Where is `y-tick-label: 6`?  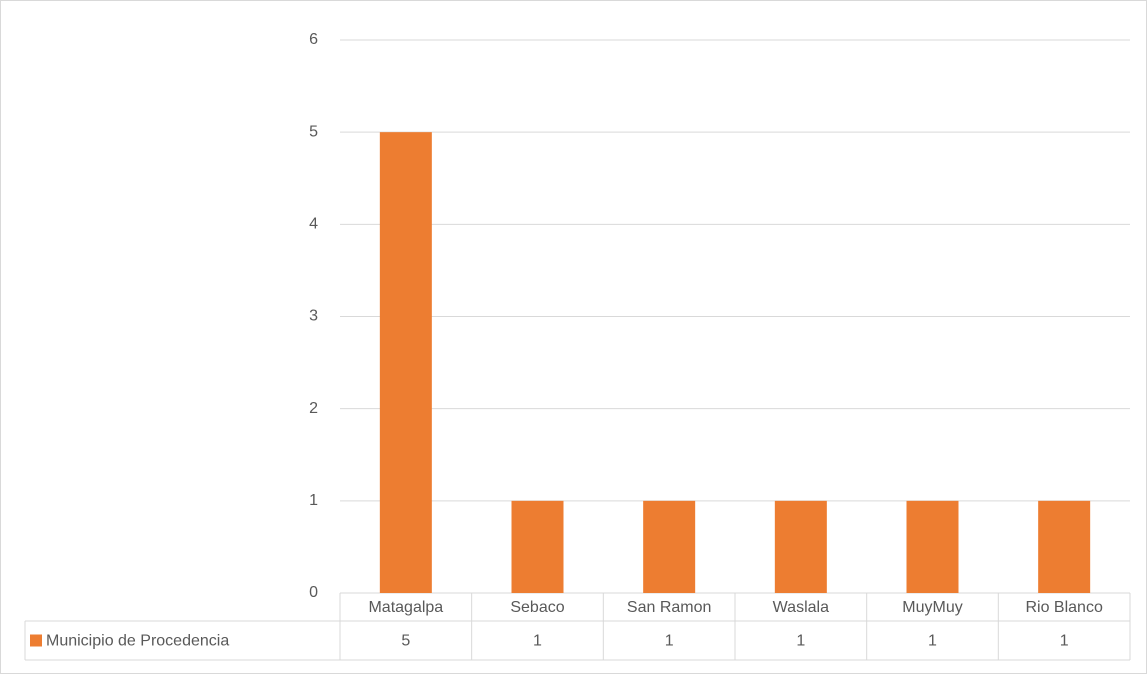 y-tick-label: 6 is located at coordinates (313, 39).